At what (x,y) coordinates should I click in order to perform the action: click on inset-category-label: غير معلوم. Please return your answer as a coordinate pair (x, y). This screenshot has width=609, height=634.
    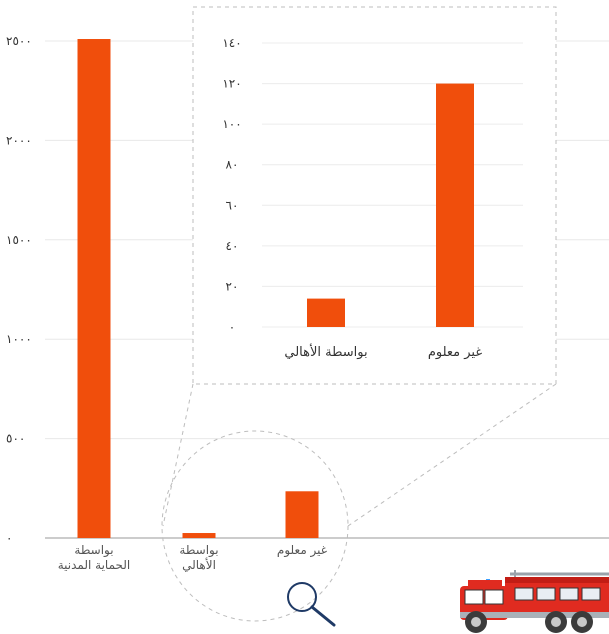
    Looking at the image, I should click on (455, 352).